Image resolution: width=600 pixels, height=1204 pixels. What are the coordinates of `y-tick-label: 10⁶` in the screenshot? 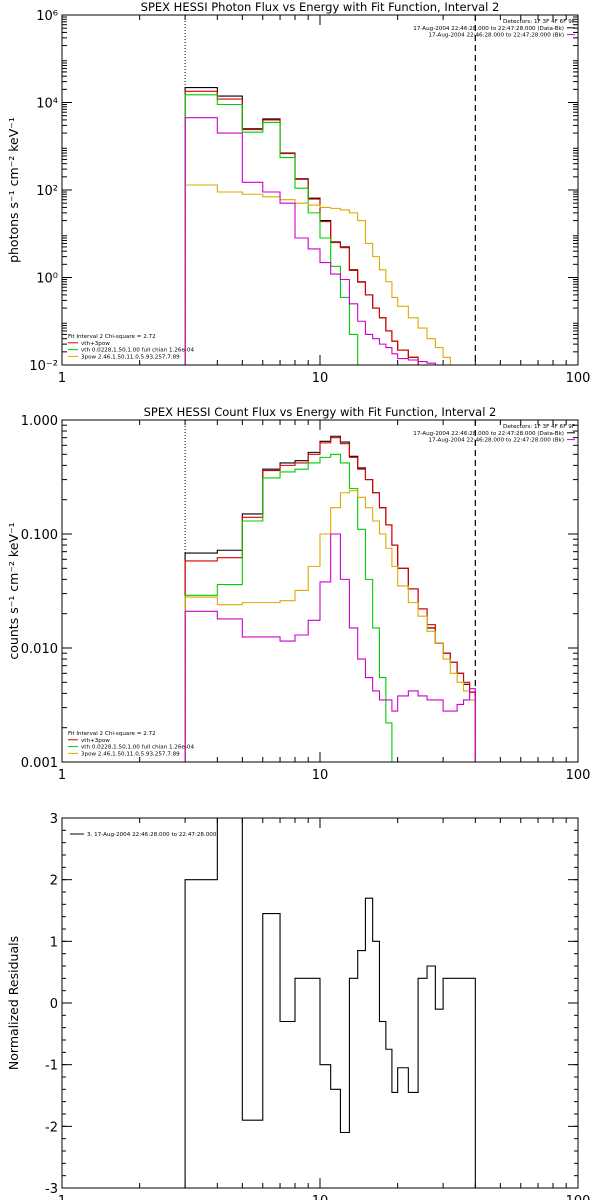 It's located at (47, 16).